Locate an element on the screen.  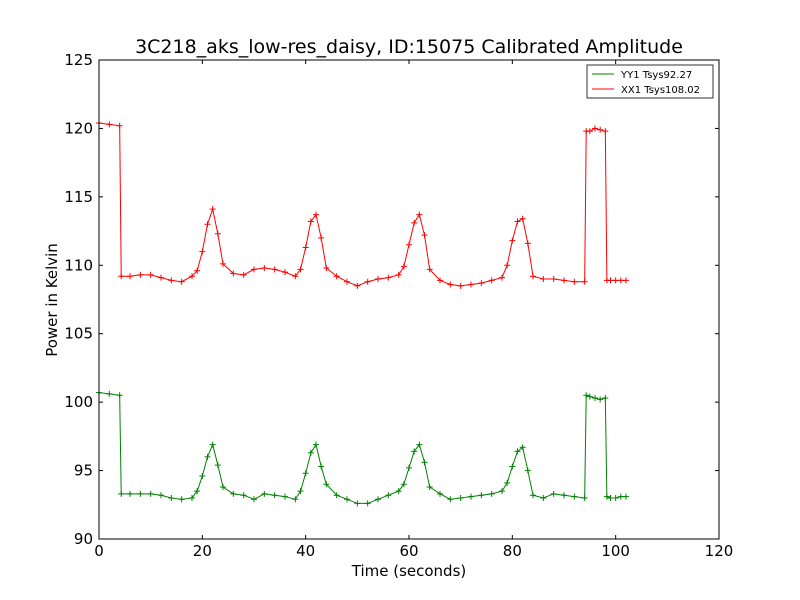
x-tick-label: 0 is located at coordinates (99, 551).